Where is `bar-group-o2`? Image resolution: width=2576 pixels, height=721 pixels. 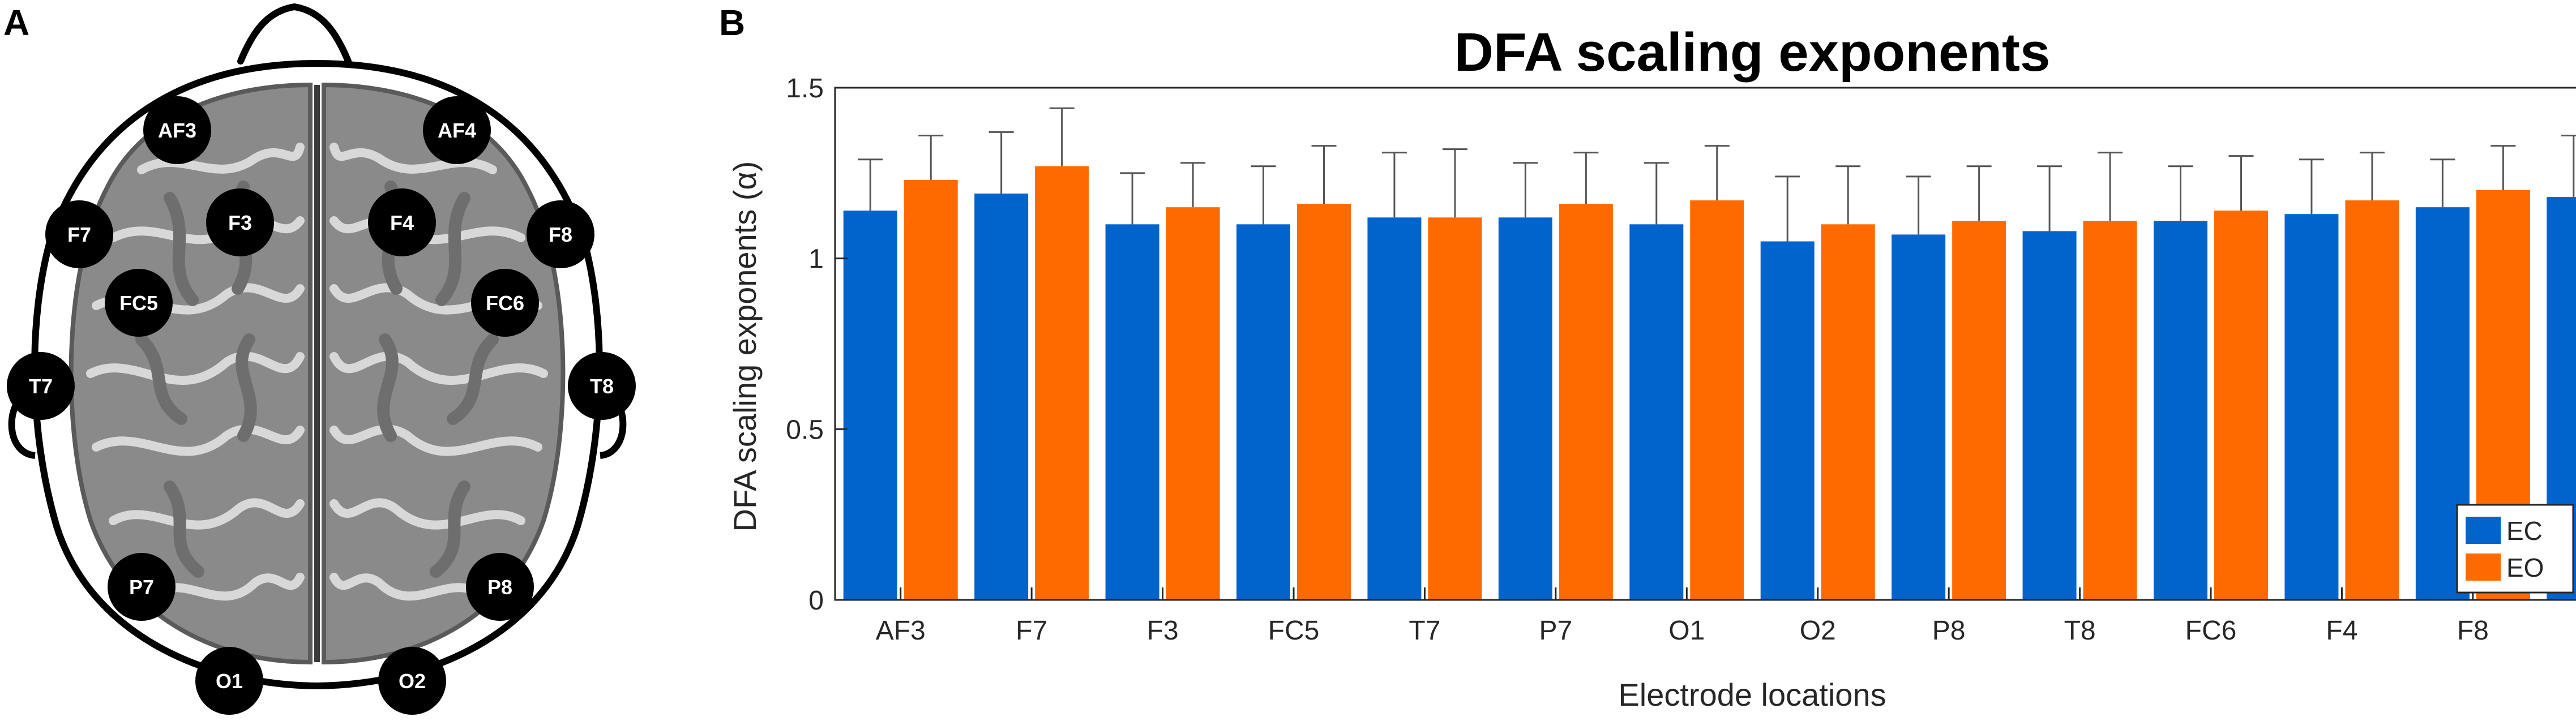
bar-group-o2 is located at coordinates (1817, 383).